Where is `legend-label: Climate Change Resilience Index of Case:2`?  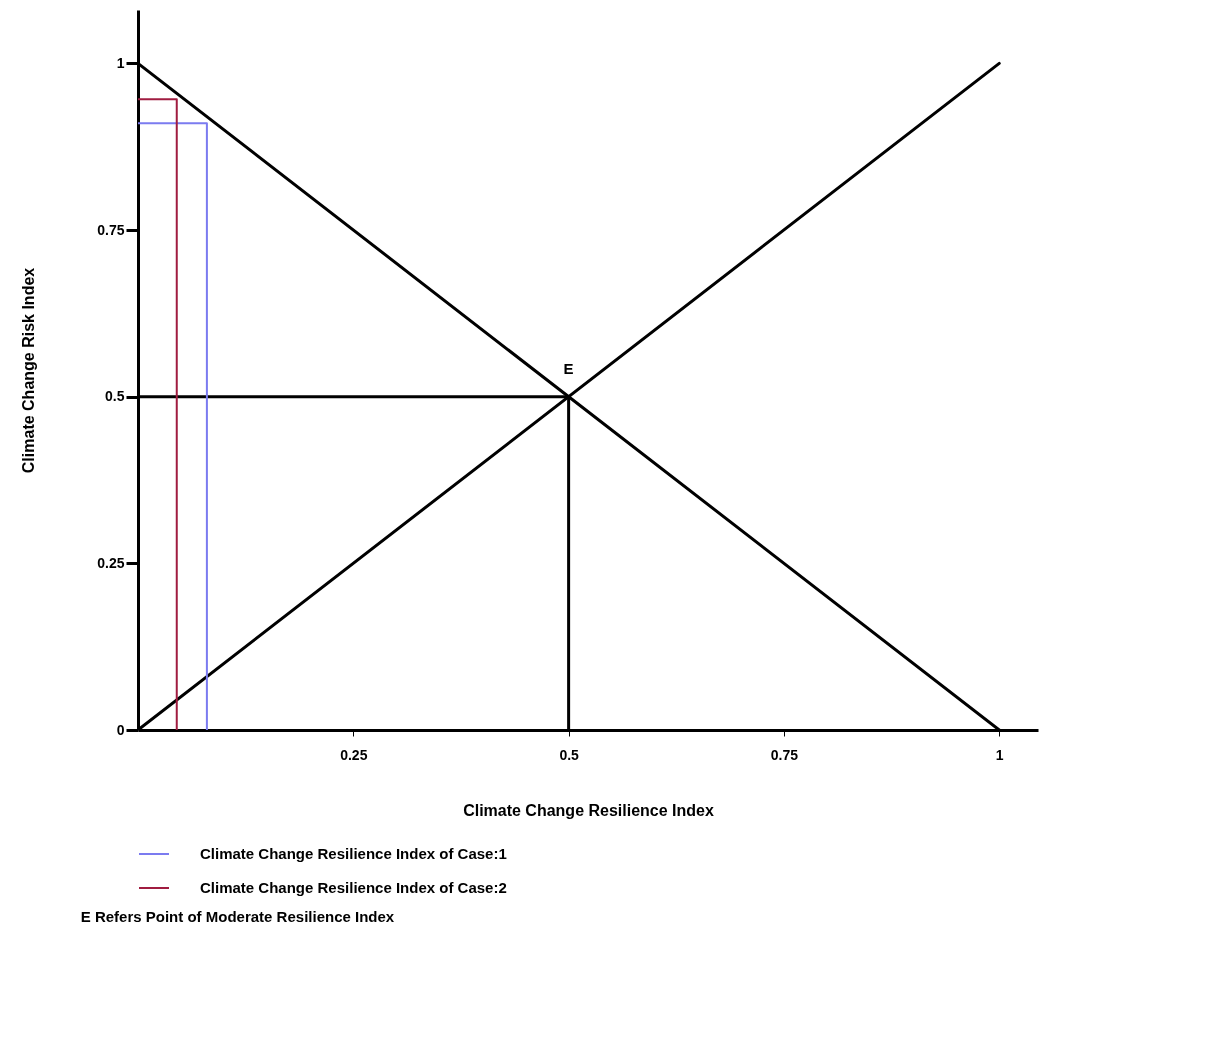
legend-label: Climate Change Resilience Index of Case:2 is located at coordinates (353, 887).